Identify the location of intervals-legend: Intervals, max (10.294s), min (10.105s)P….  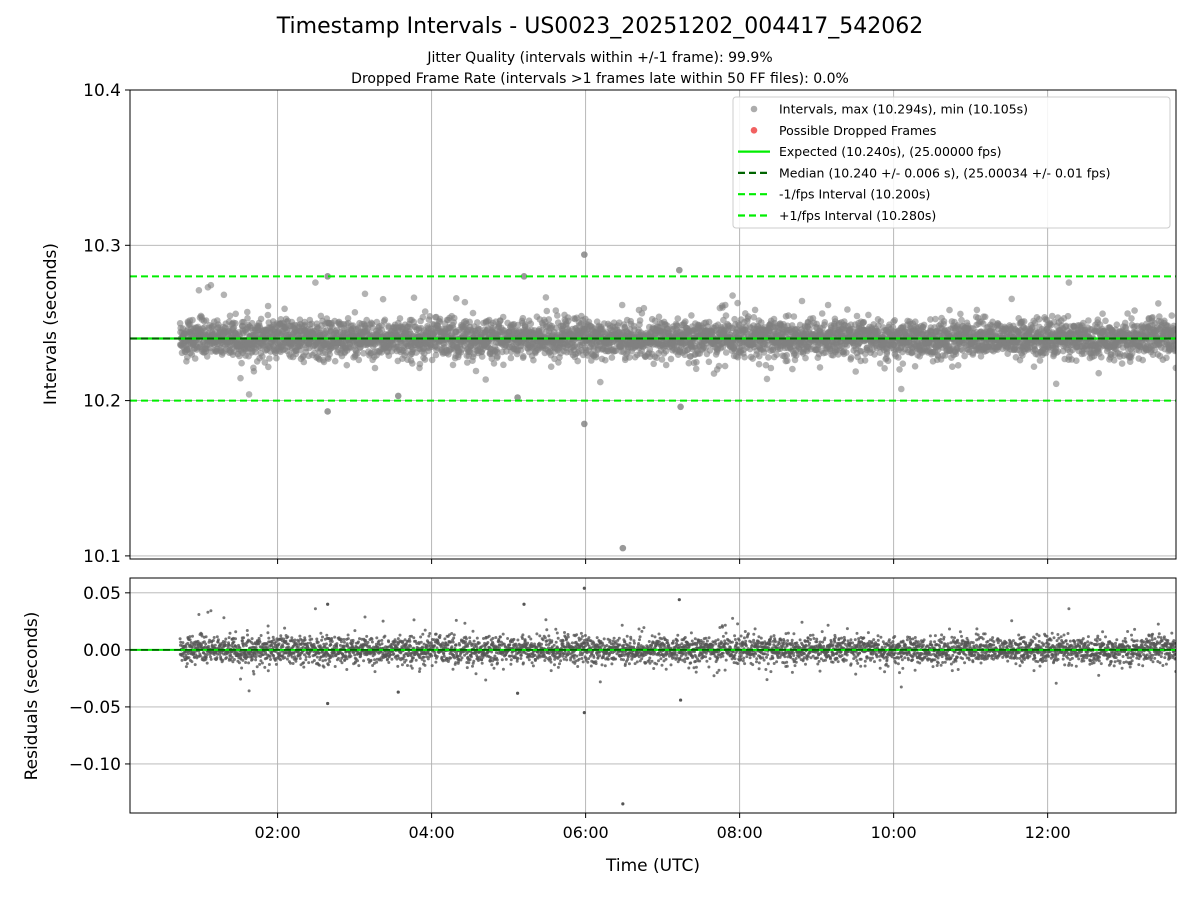
(951, 162).